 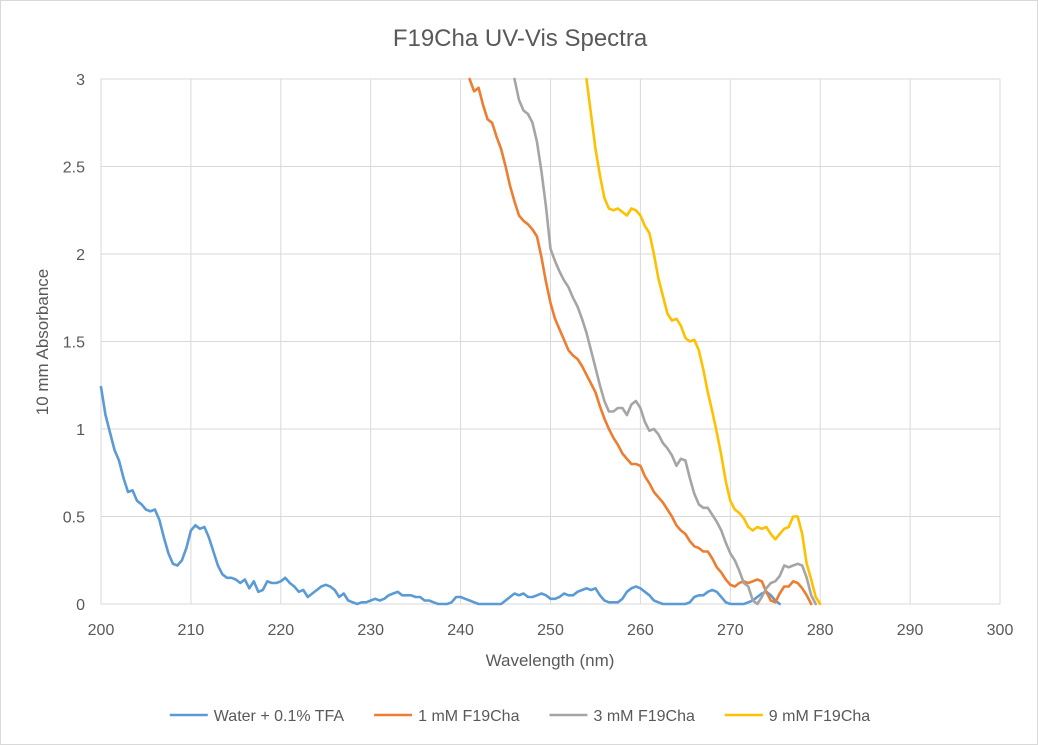 What do you see at coordinates (80, 605) in the screenshot?
I see `y-tick-label: 0` at bounding box center [80, 605].